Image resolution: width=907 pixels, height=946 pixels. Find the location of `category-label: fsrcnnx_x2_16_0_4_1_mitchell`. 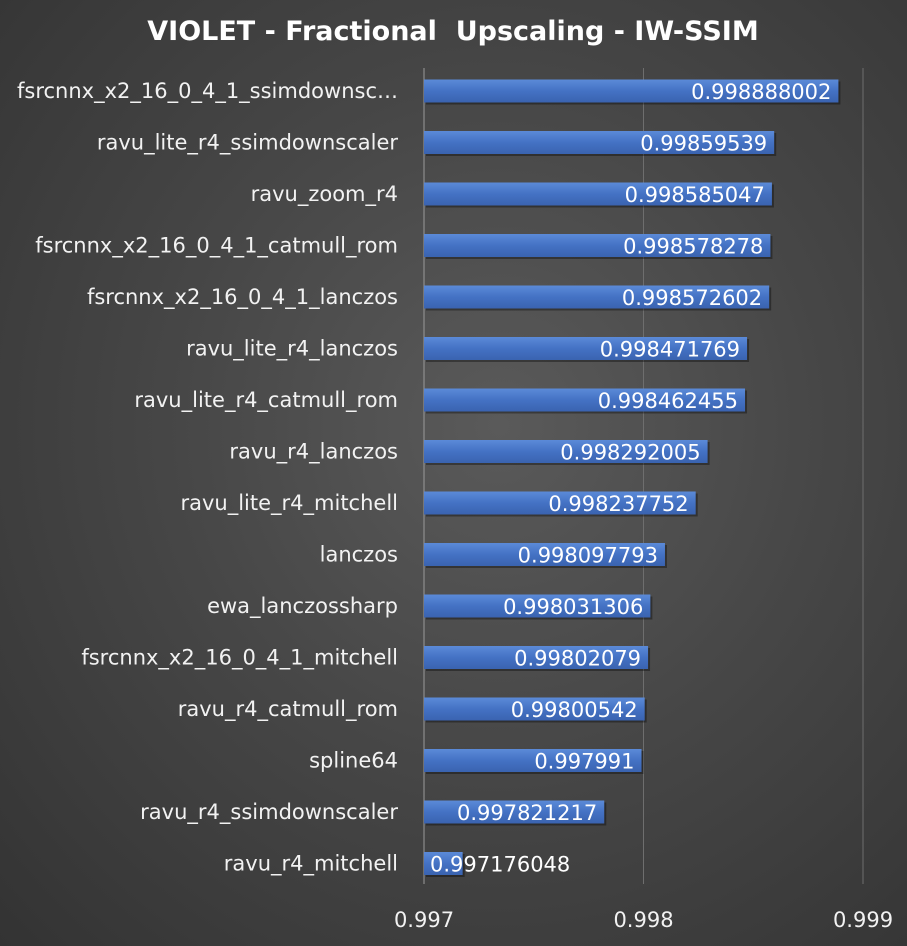

category-label: fsrcnnx_x2_16_0_4_1_mitchell is located at coordinates (239, 658).